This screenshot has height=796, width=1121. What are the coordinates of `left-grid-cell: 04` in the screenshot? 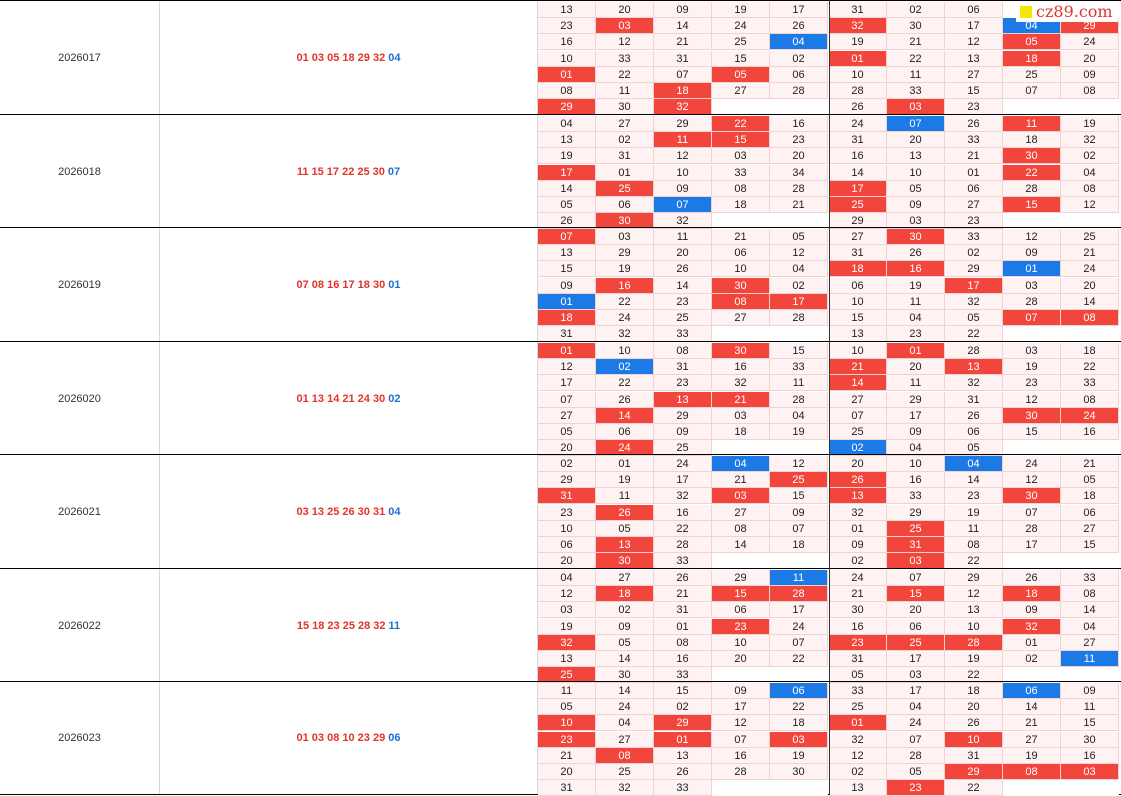 It's located at (799, 269).